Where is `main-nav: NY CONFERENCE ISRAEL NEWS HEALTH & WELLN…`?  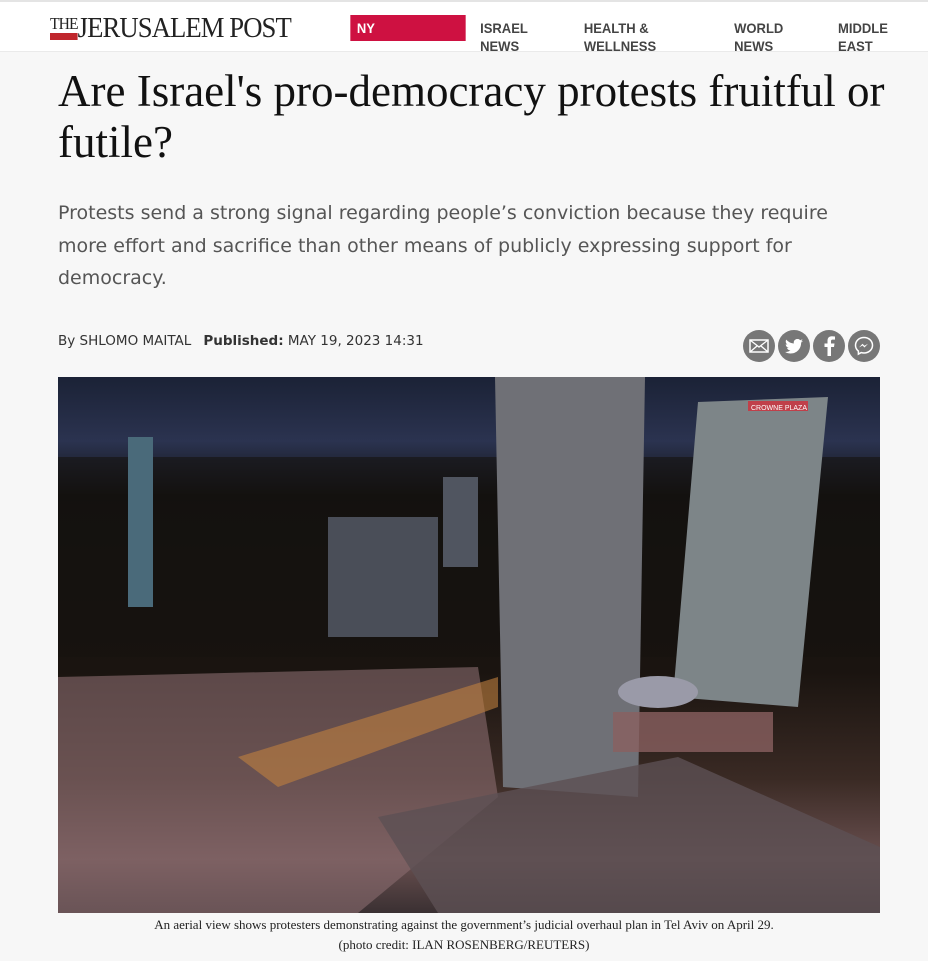 main-nav: NY CONFERENCE ISRAEL NEWS HEALTH & WELLN… is located at coordinates (637, 34).